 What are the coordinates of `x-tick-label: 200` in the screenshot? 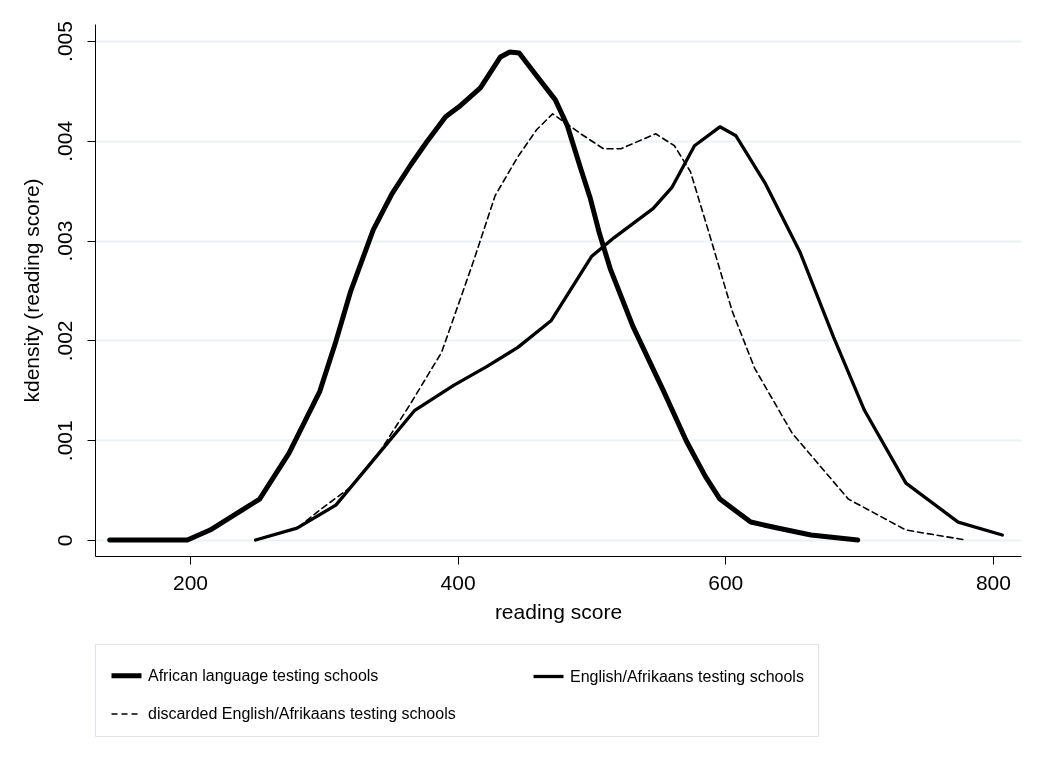 It's located at (190, 582).